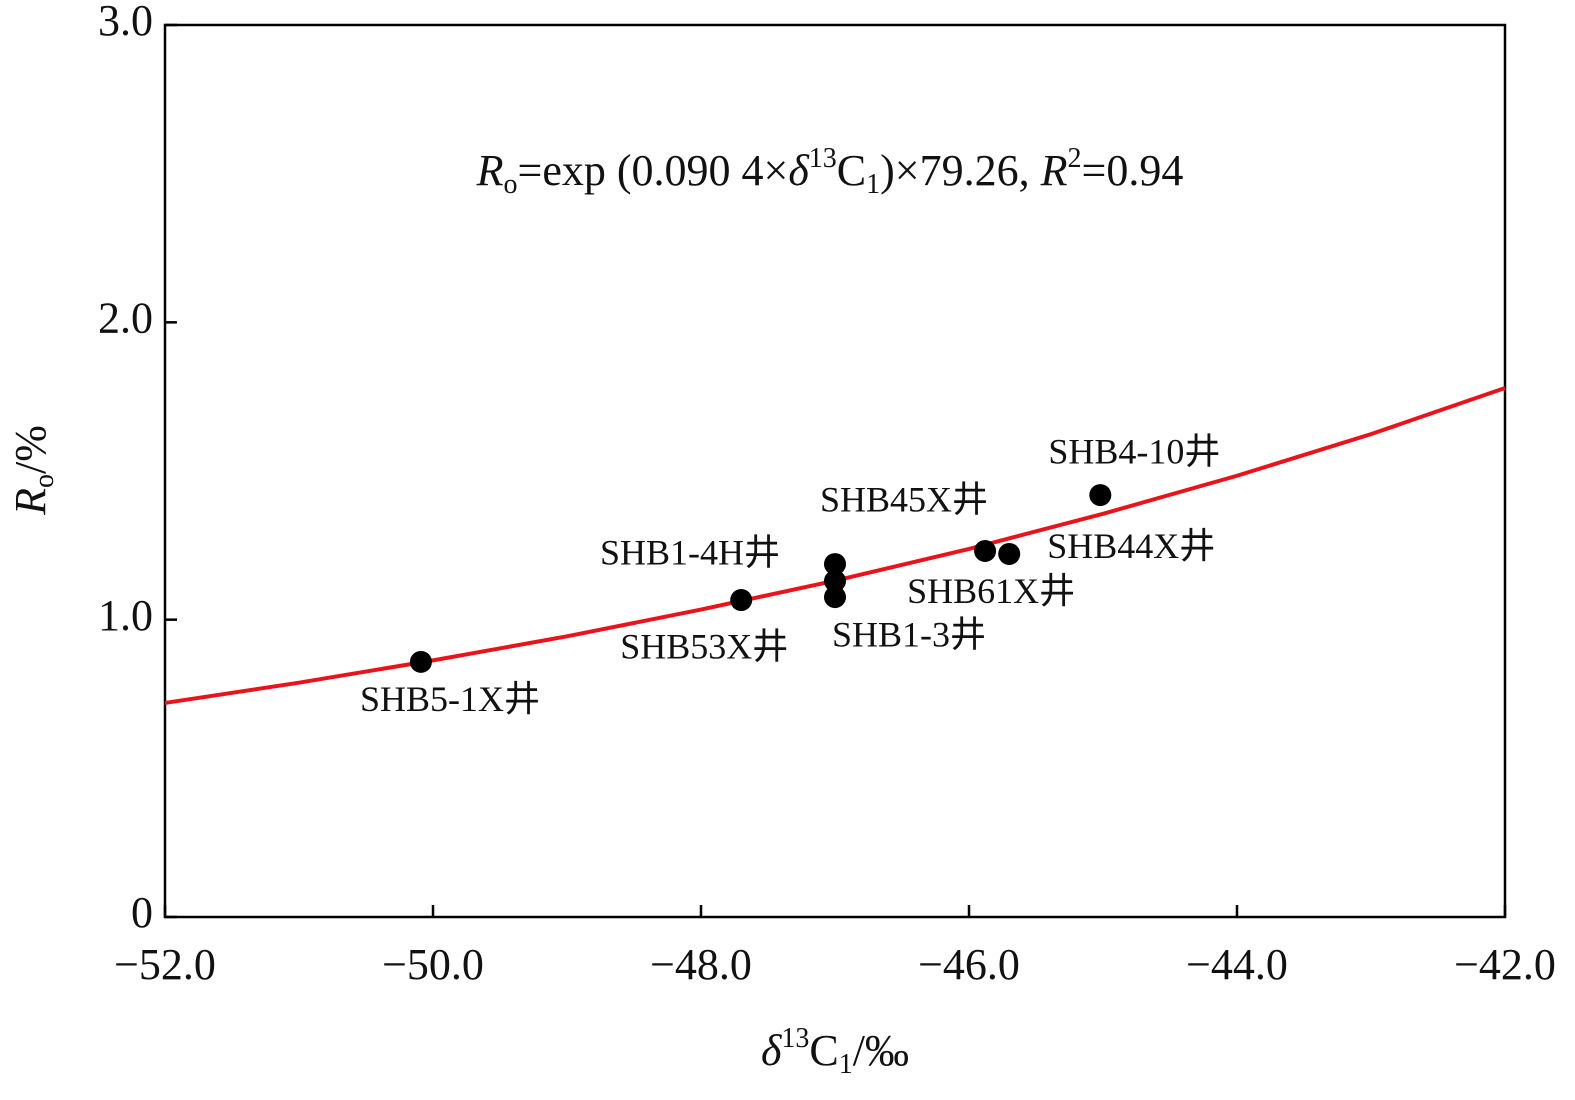 This screenshot has width=1575, height=1100. I want to click on eq-part: 13, so click(823, 158).